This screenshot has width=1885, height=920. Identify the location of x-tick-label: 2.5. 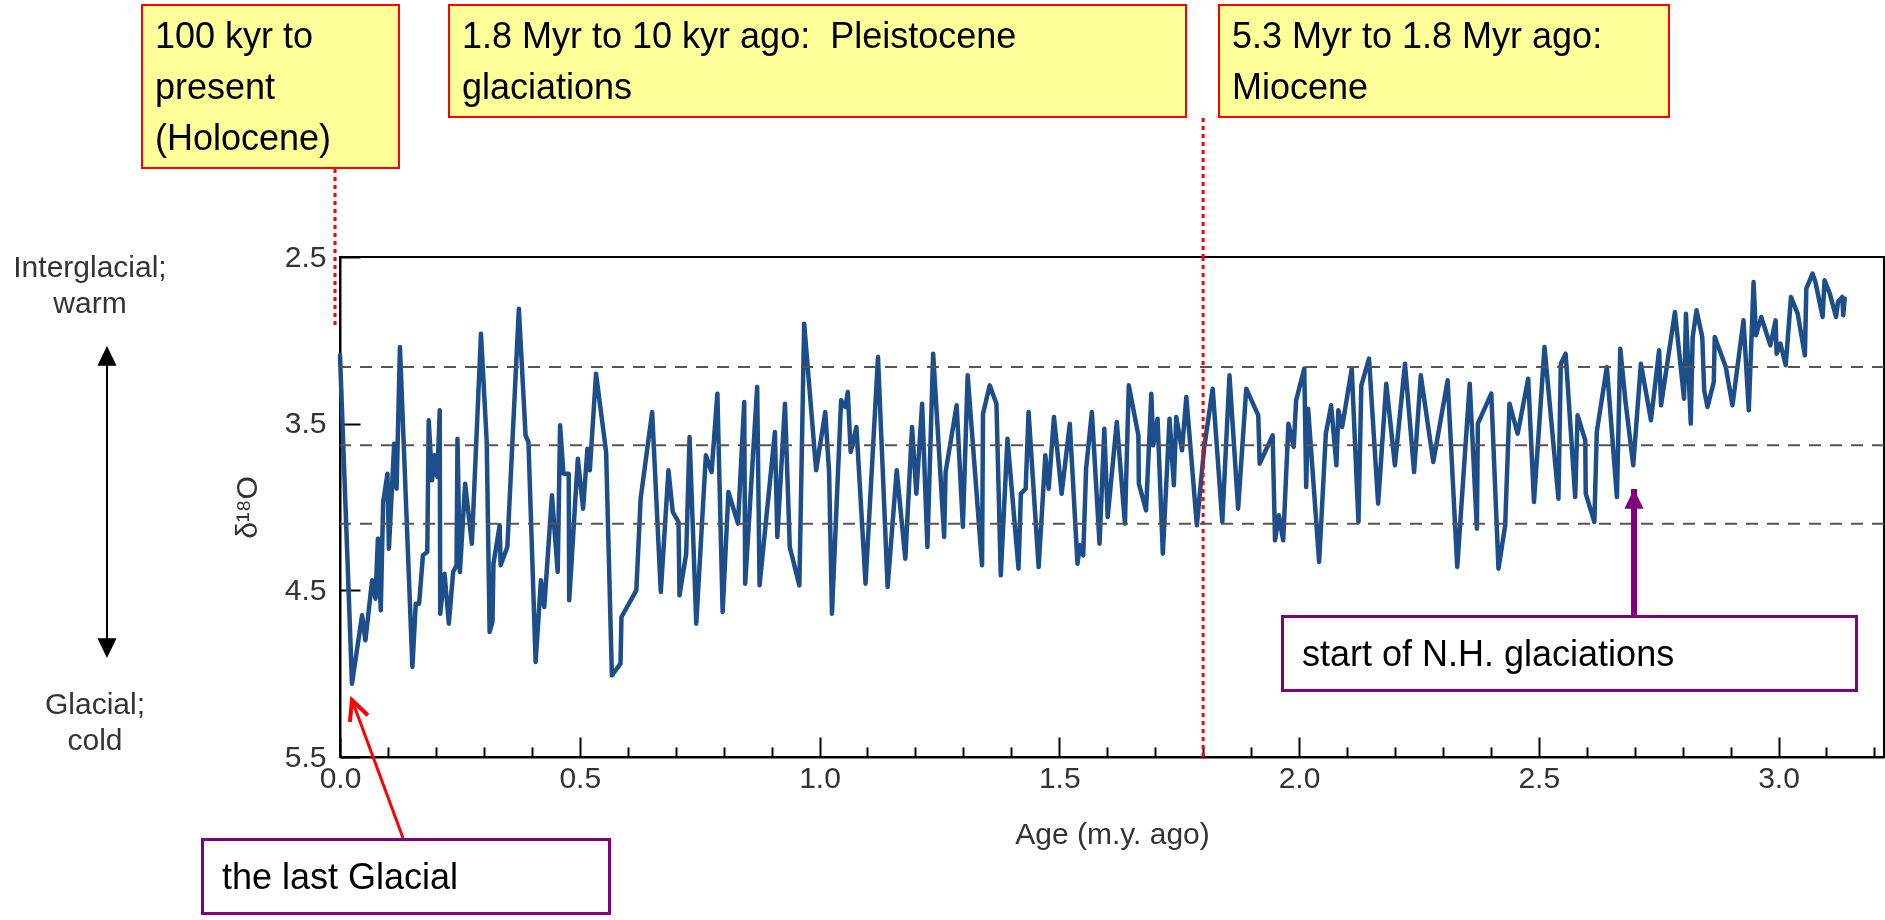
(1539, 777).